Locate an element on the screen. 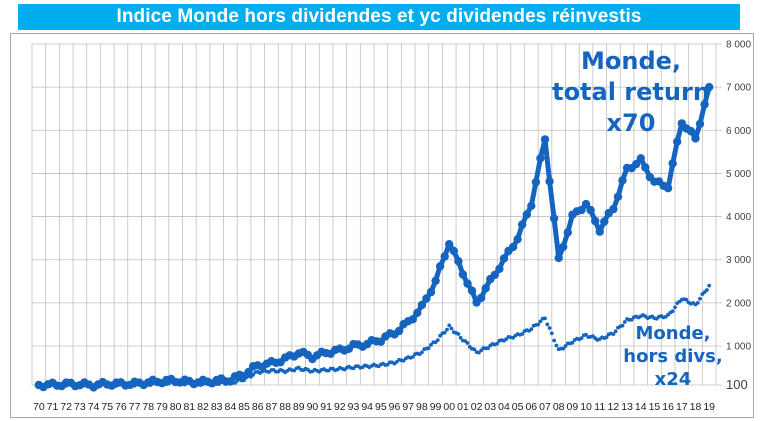 The image size is (760, 421). x-tick-label: 14 is located at coordinates (641, 407).